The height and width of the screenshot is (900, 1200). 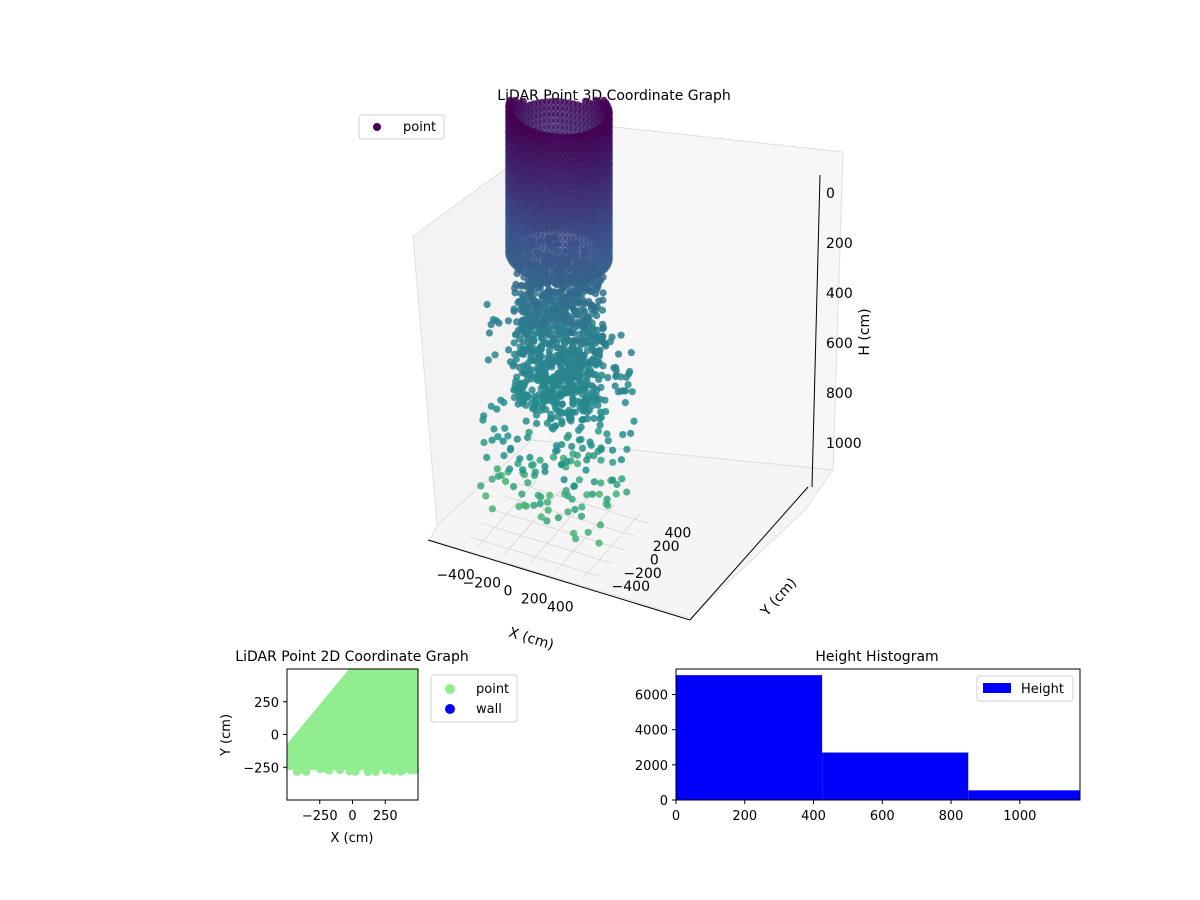 I want to click on x-tick-label-histogram: 600, so click(x=882, y=816).